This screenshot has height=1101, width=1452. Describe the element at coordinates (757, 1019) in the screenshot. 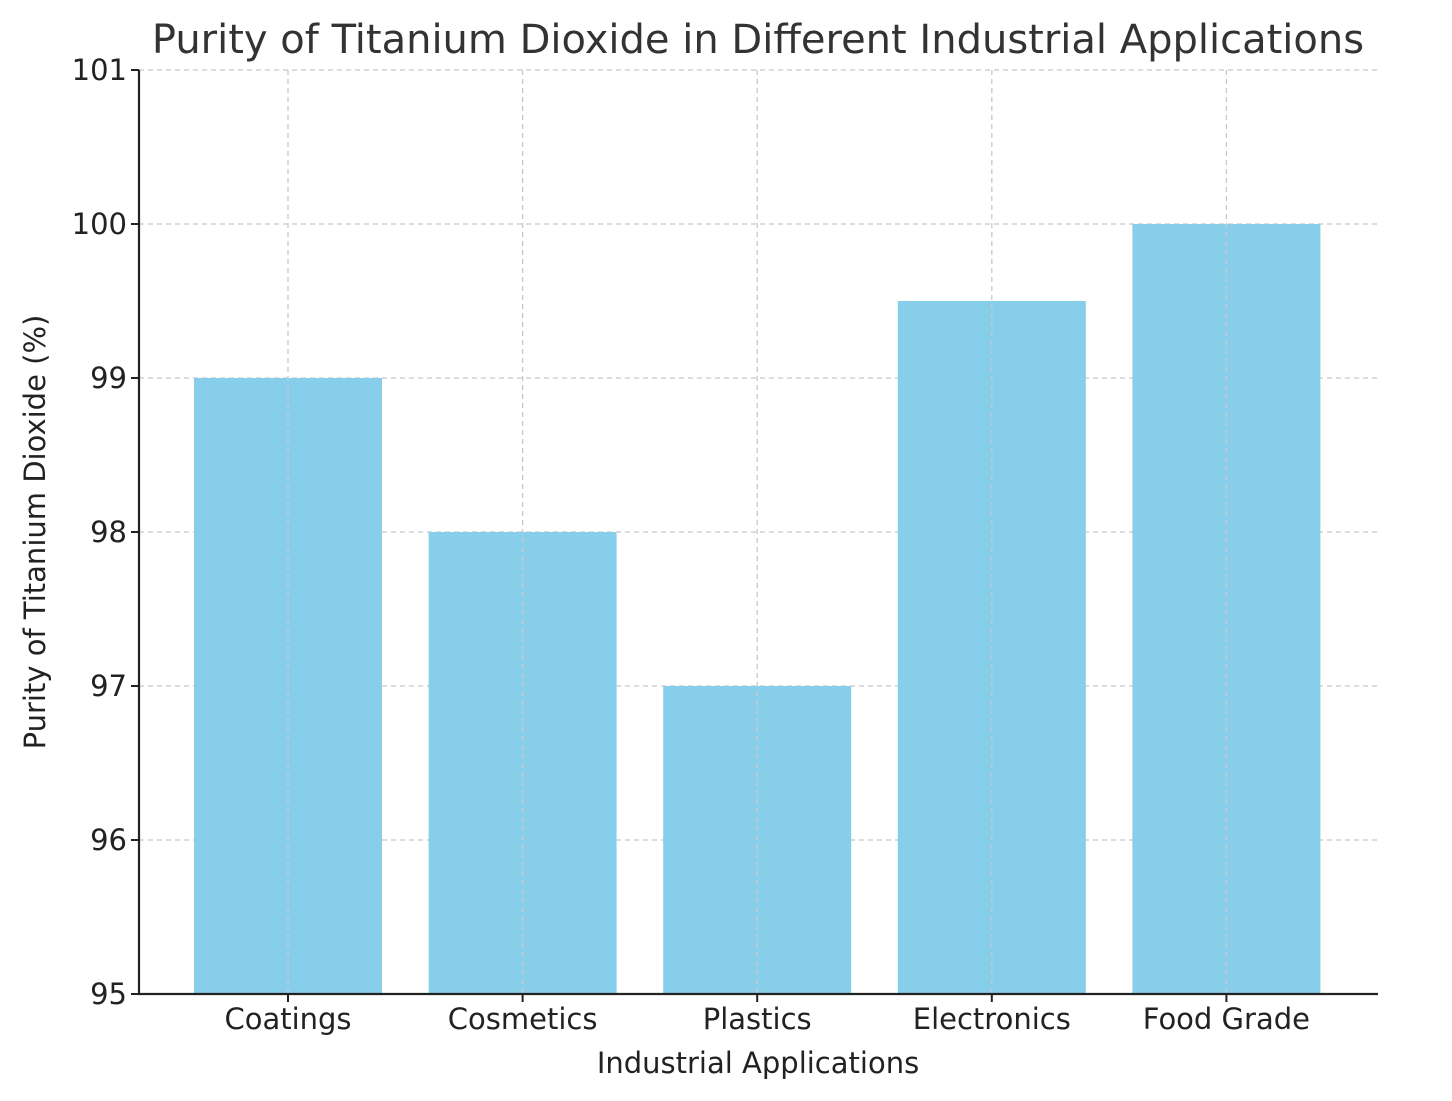

I see `x-tick-label: Plastics` at that location.